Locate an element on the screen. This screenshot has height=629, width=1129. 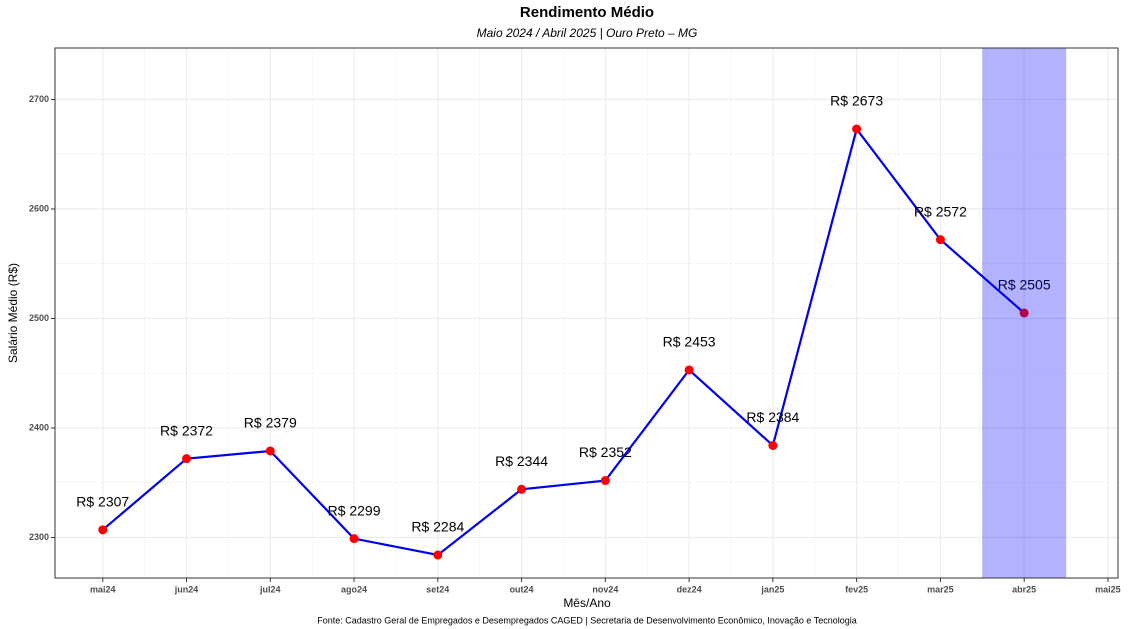
data-label: R$ 2505 is located at coordinates (1024, 285).